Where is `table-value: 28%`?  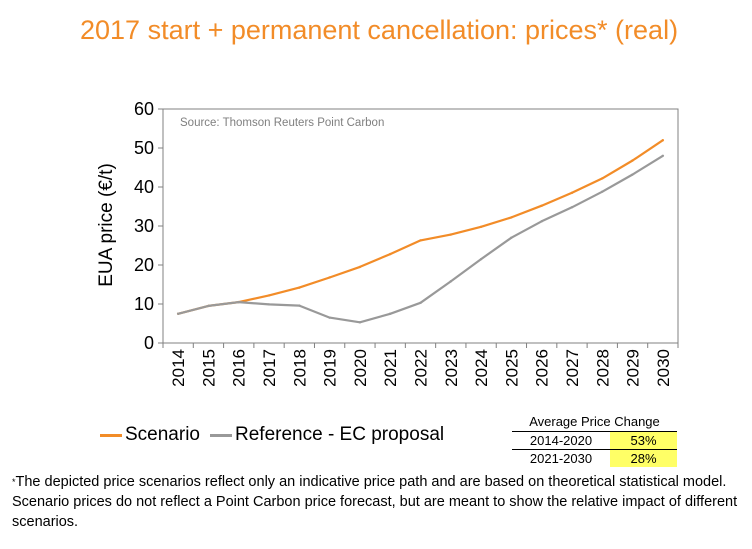 table-value: 28% is located at coordinates (643, 458).